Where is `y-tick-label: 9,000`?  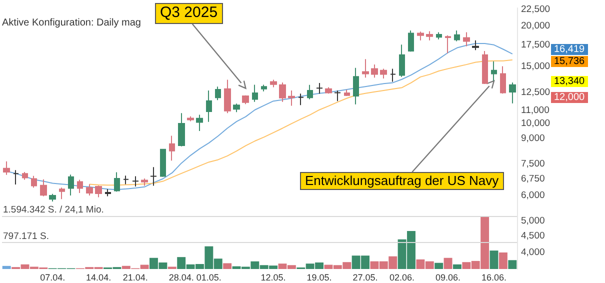
y-tick-label: 9,000 is located at coordinates (533, 138).